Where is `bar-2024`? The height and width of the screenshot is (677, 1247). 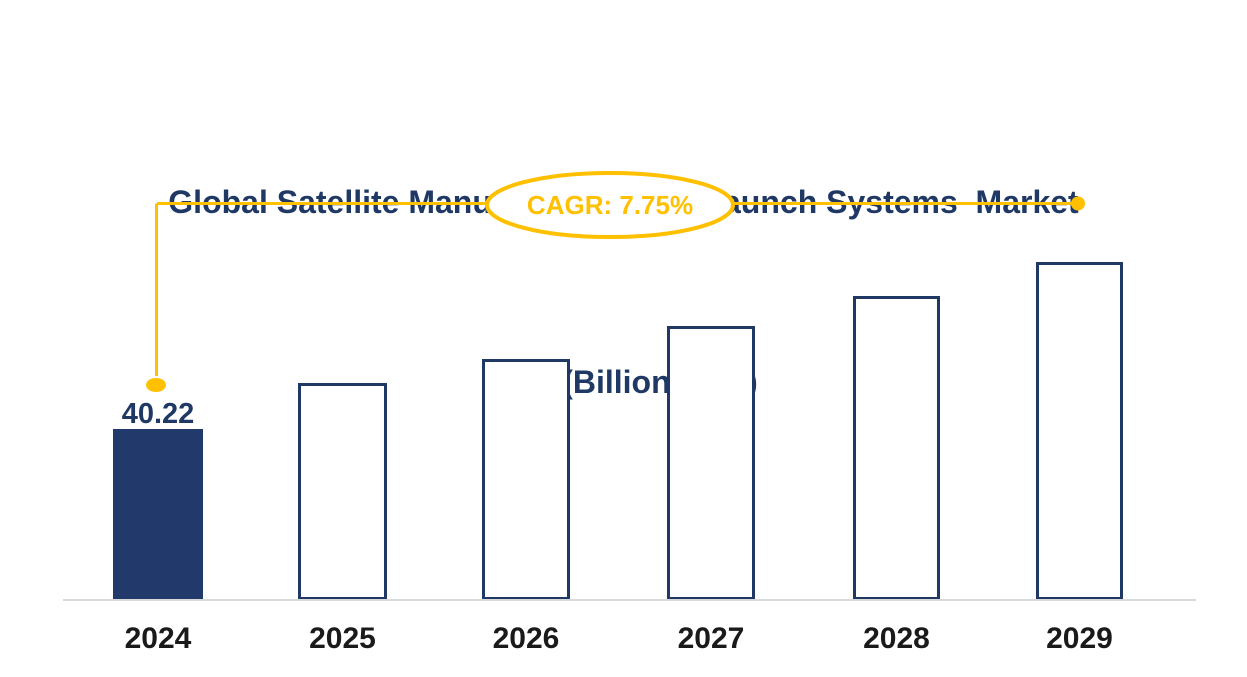 bar-2024 is located at coordinates (158, 514).